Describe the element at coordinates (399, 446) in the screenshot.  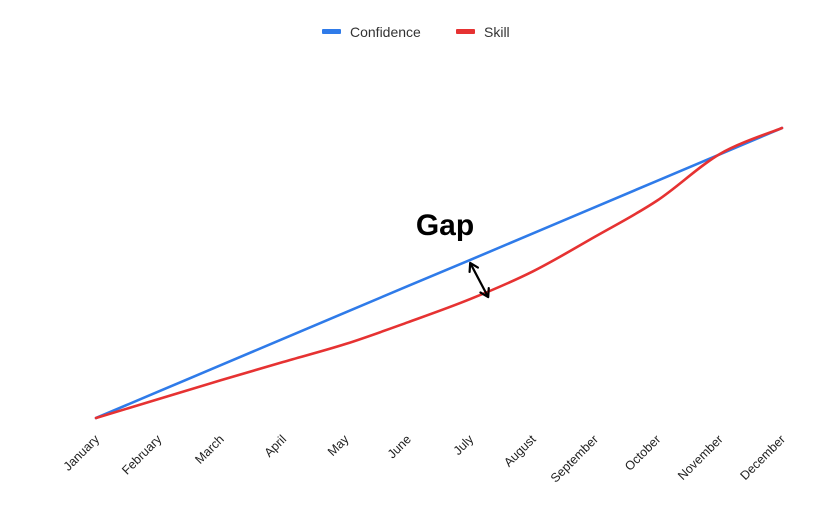
I see `x-tick-label: June` at that location.